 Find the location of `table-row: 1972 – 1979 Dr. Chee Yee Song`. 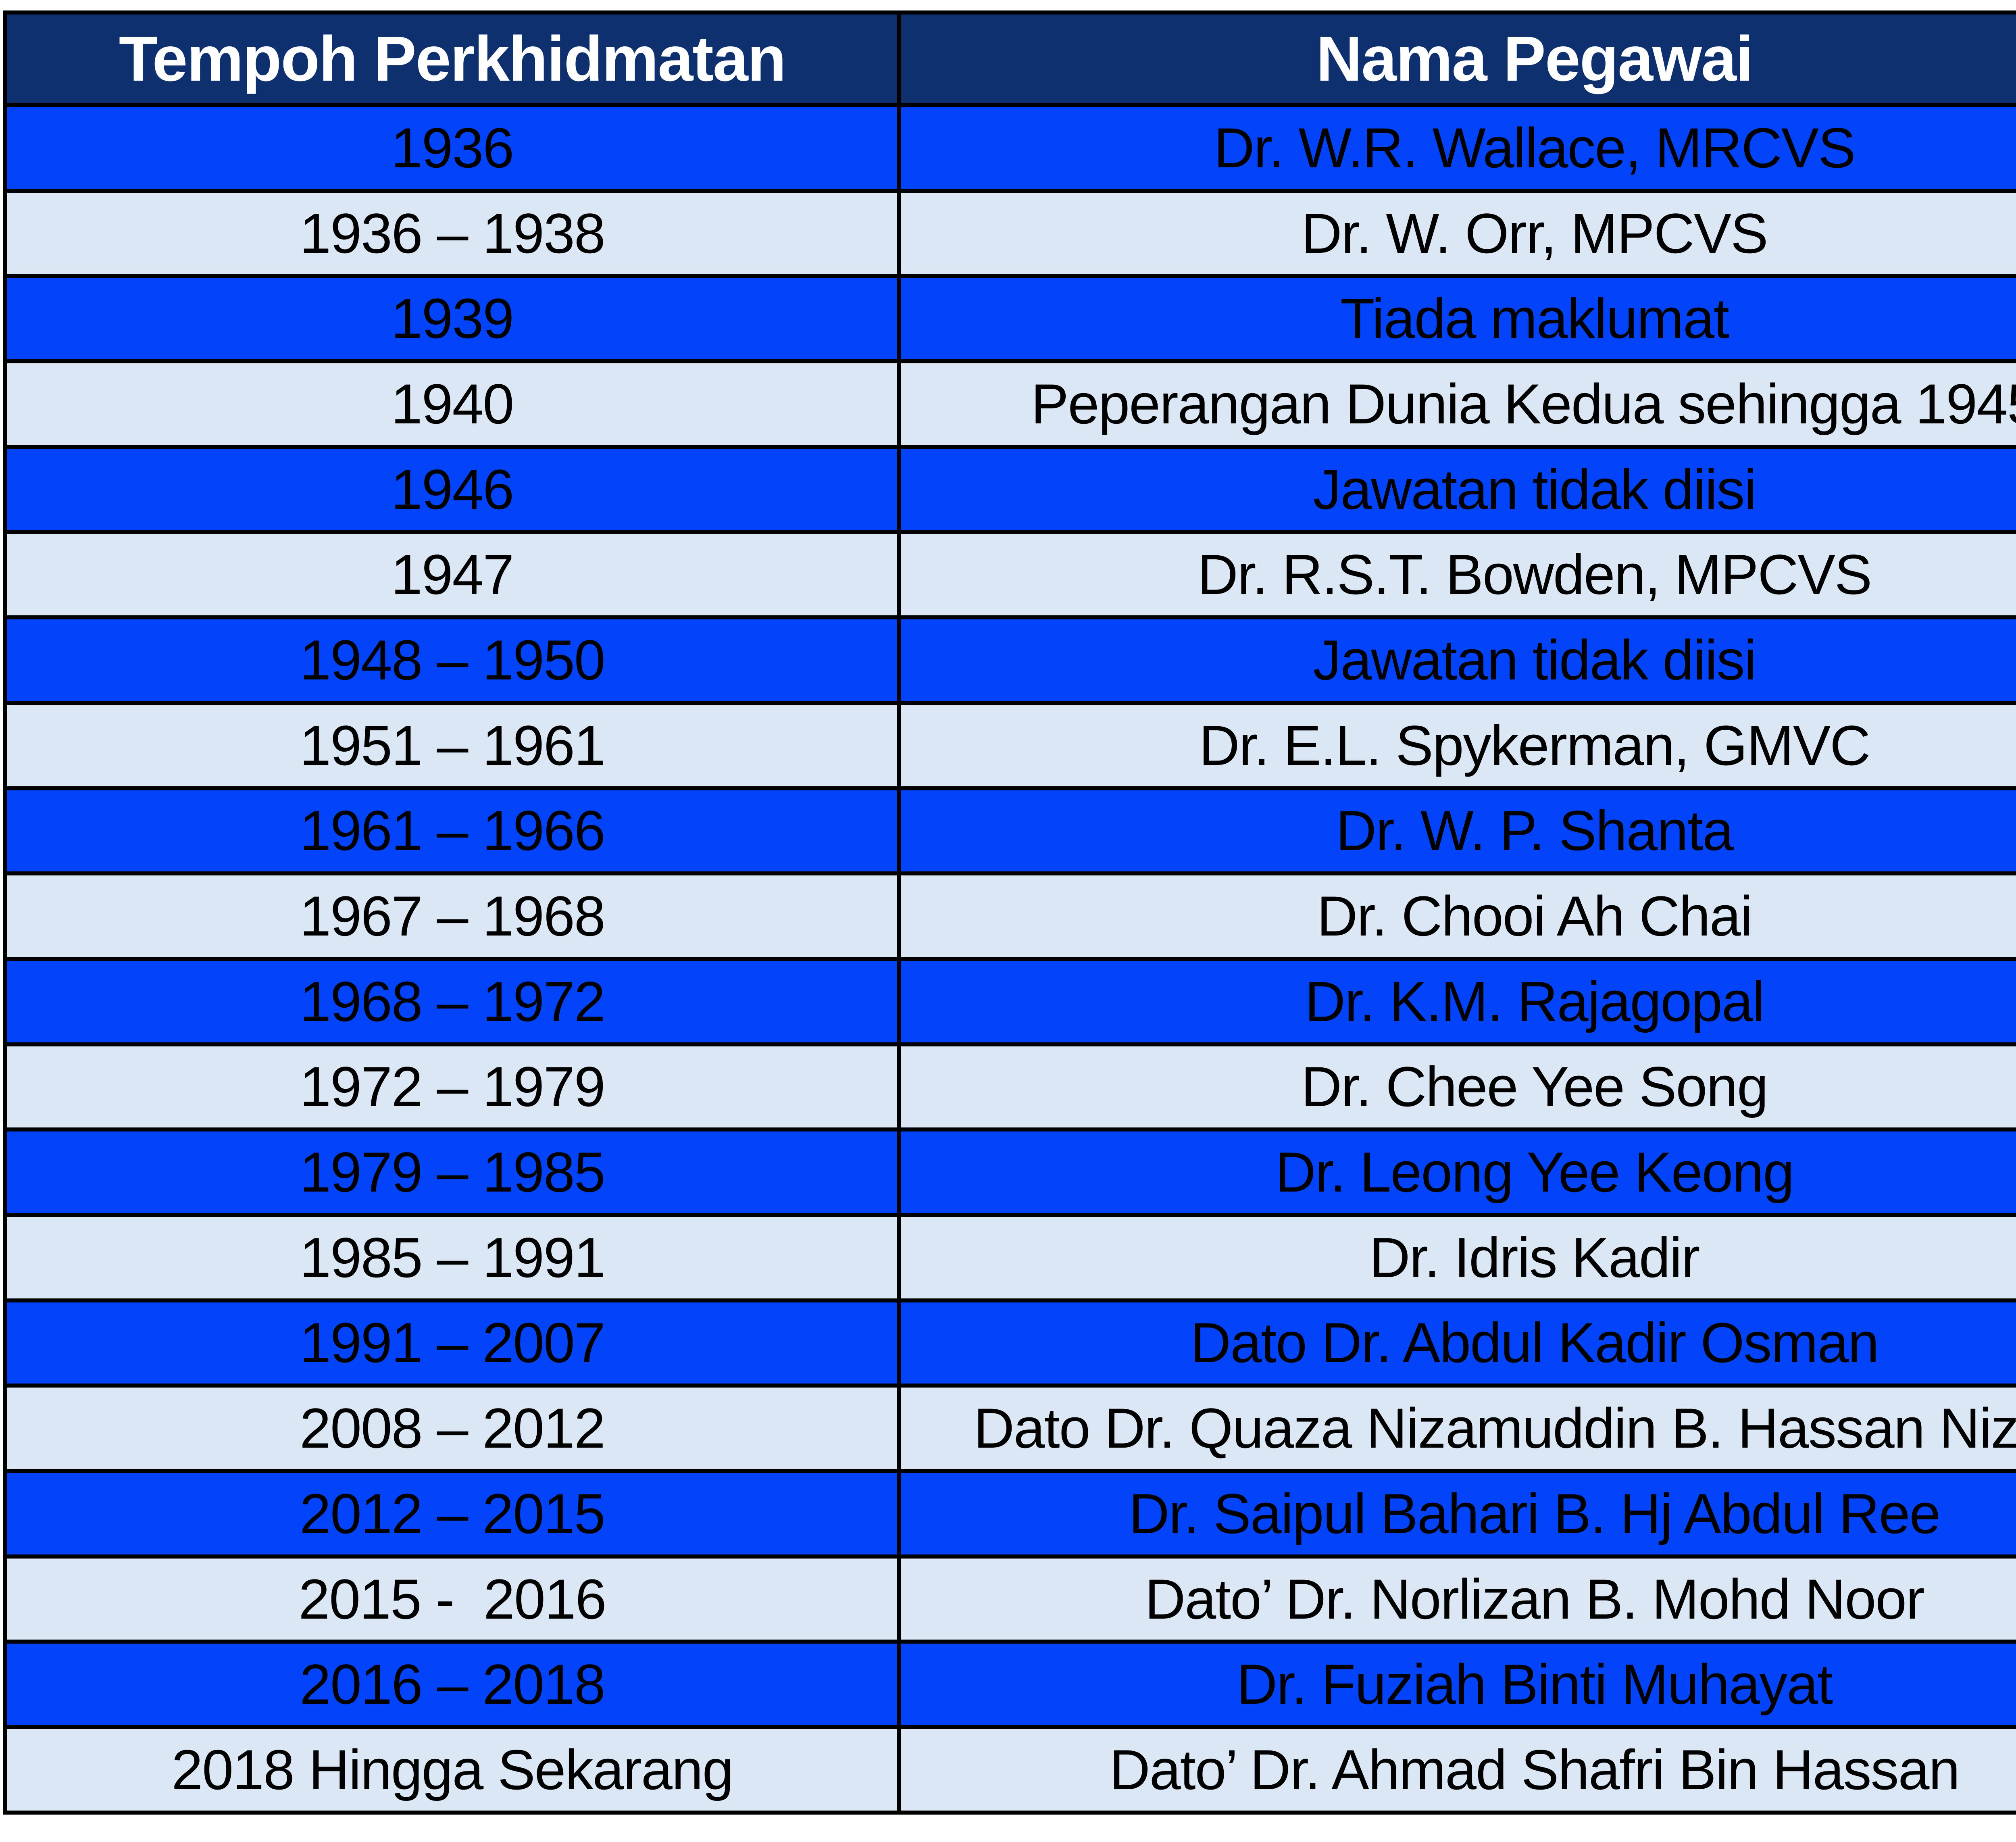

table-row: 1972 – 1979 Dr. Chee Yee Song is located at coordinates (1009, 1087).